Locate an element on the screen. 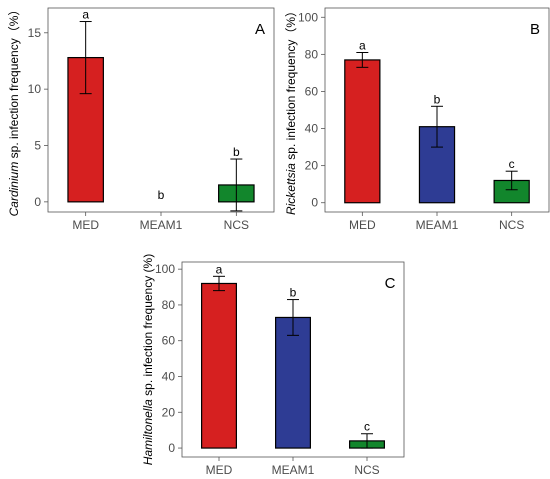 The image size is (550, 479). panel-letter: C is located at coordinates (390, 283).